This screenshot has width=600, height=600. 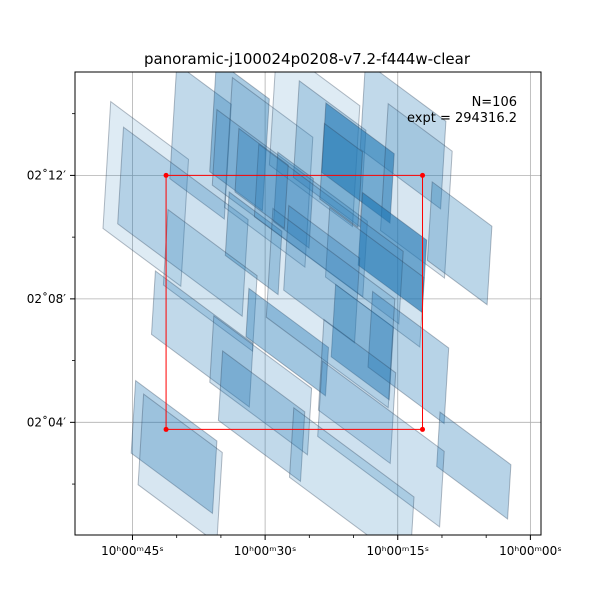 I want to click on x-tick-label: 10ʰ00ᵐ45ˢ, so click(x=132, y=551).